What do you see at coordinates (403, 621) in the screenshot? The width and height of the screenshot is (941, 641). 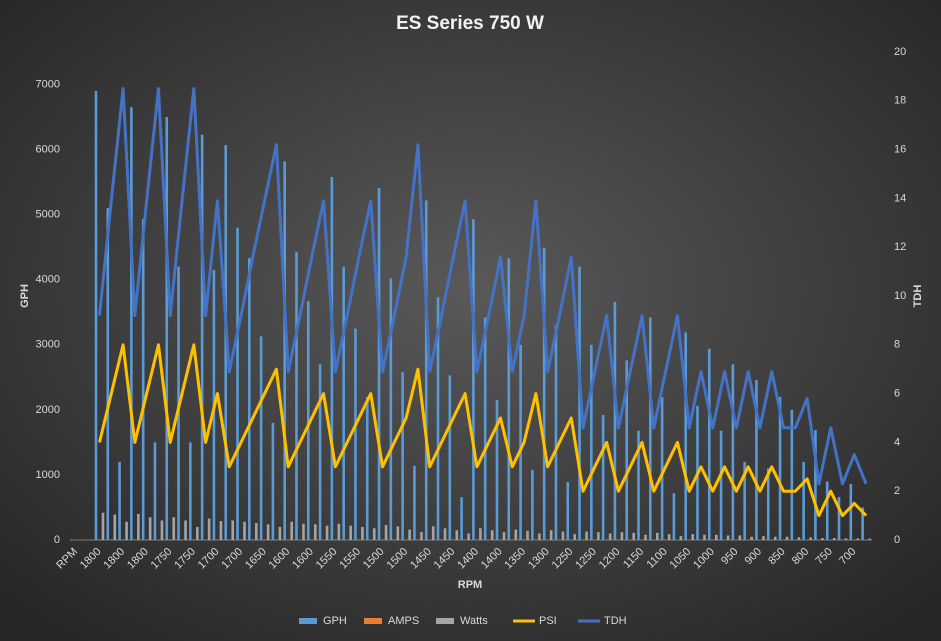 I see `legend-label: AMPS` at bounding box center [403, 621].